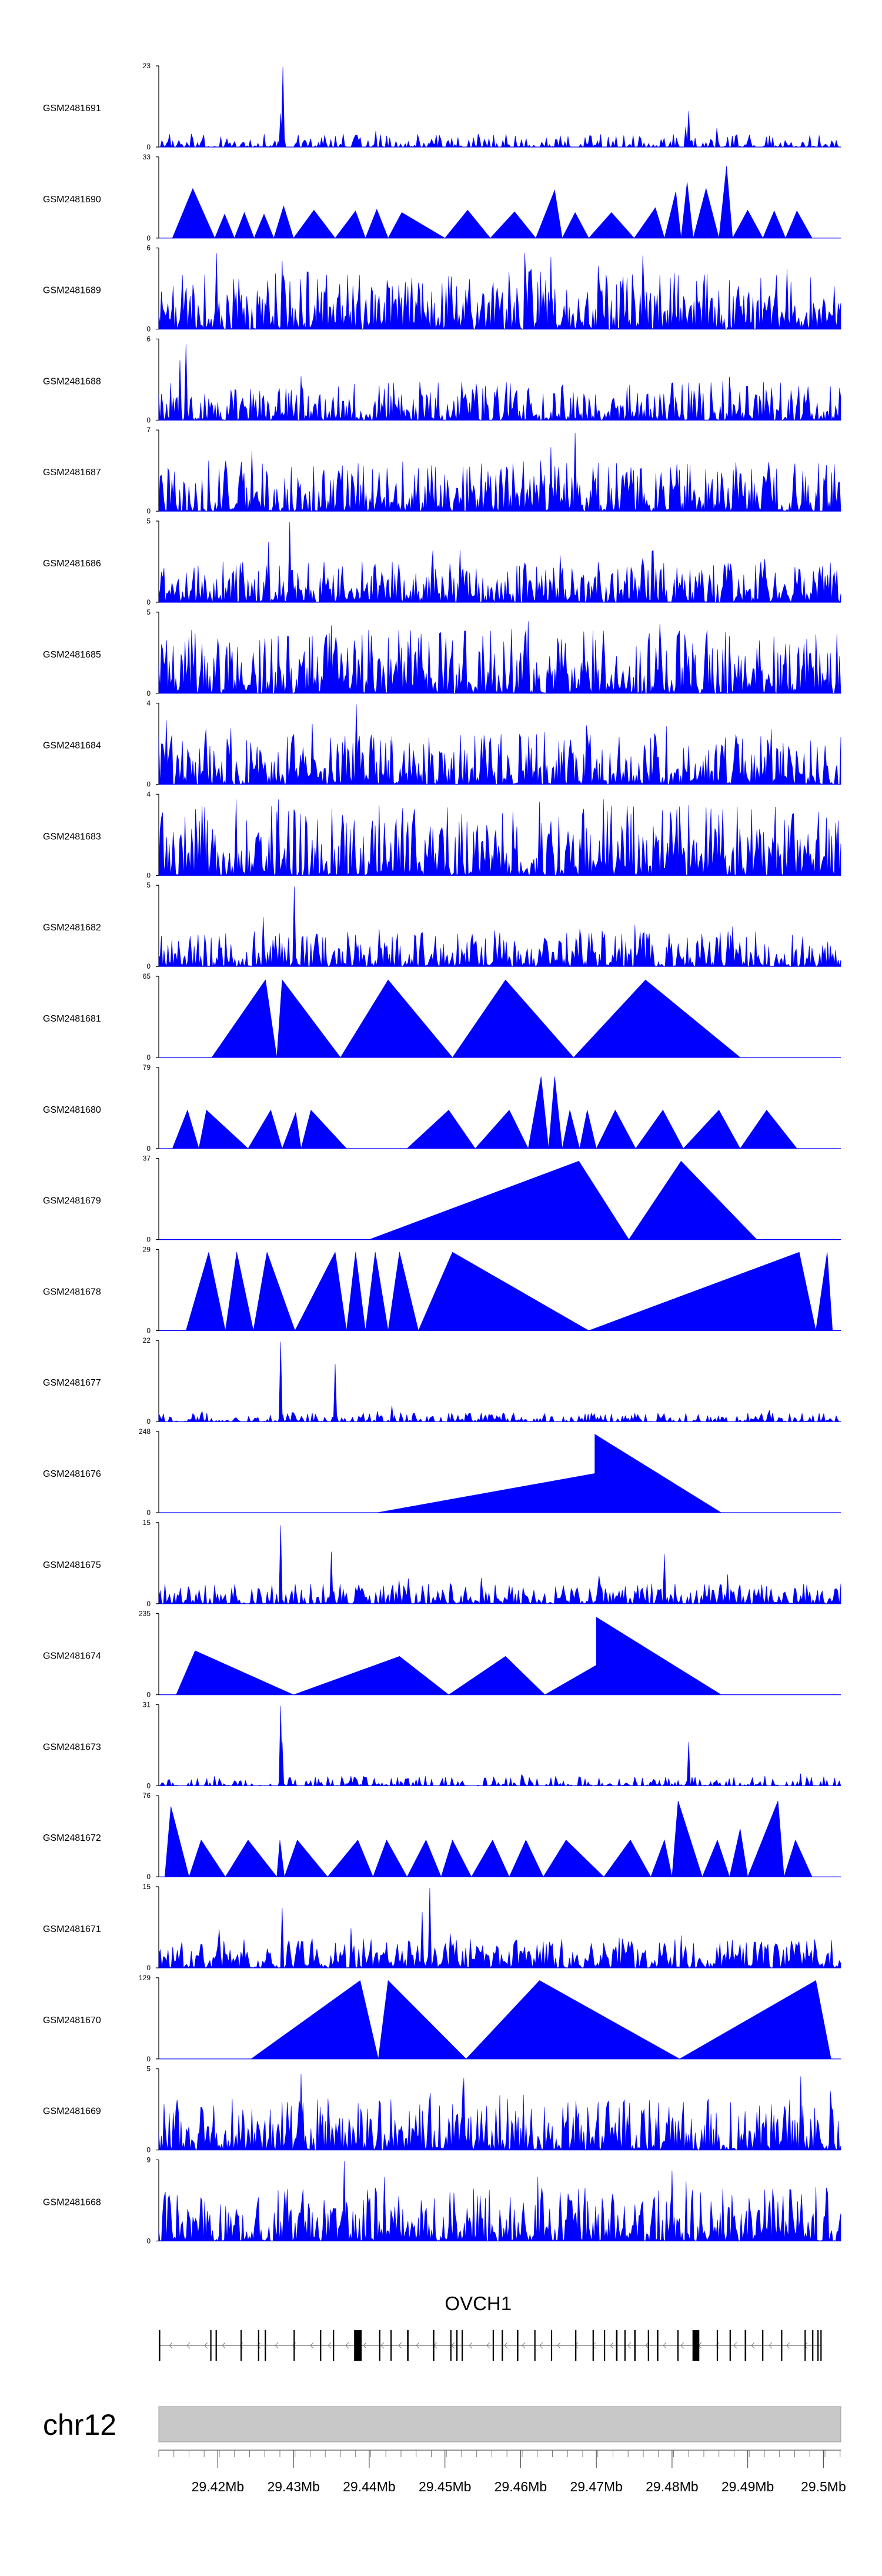  Describe the element at coordinates (72, 1292) in the screenshot. I see `sample-label: GSM2481678` at that location.